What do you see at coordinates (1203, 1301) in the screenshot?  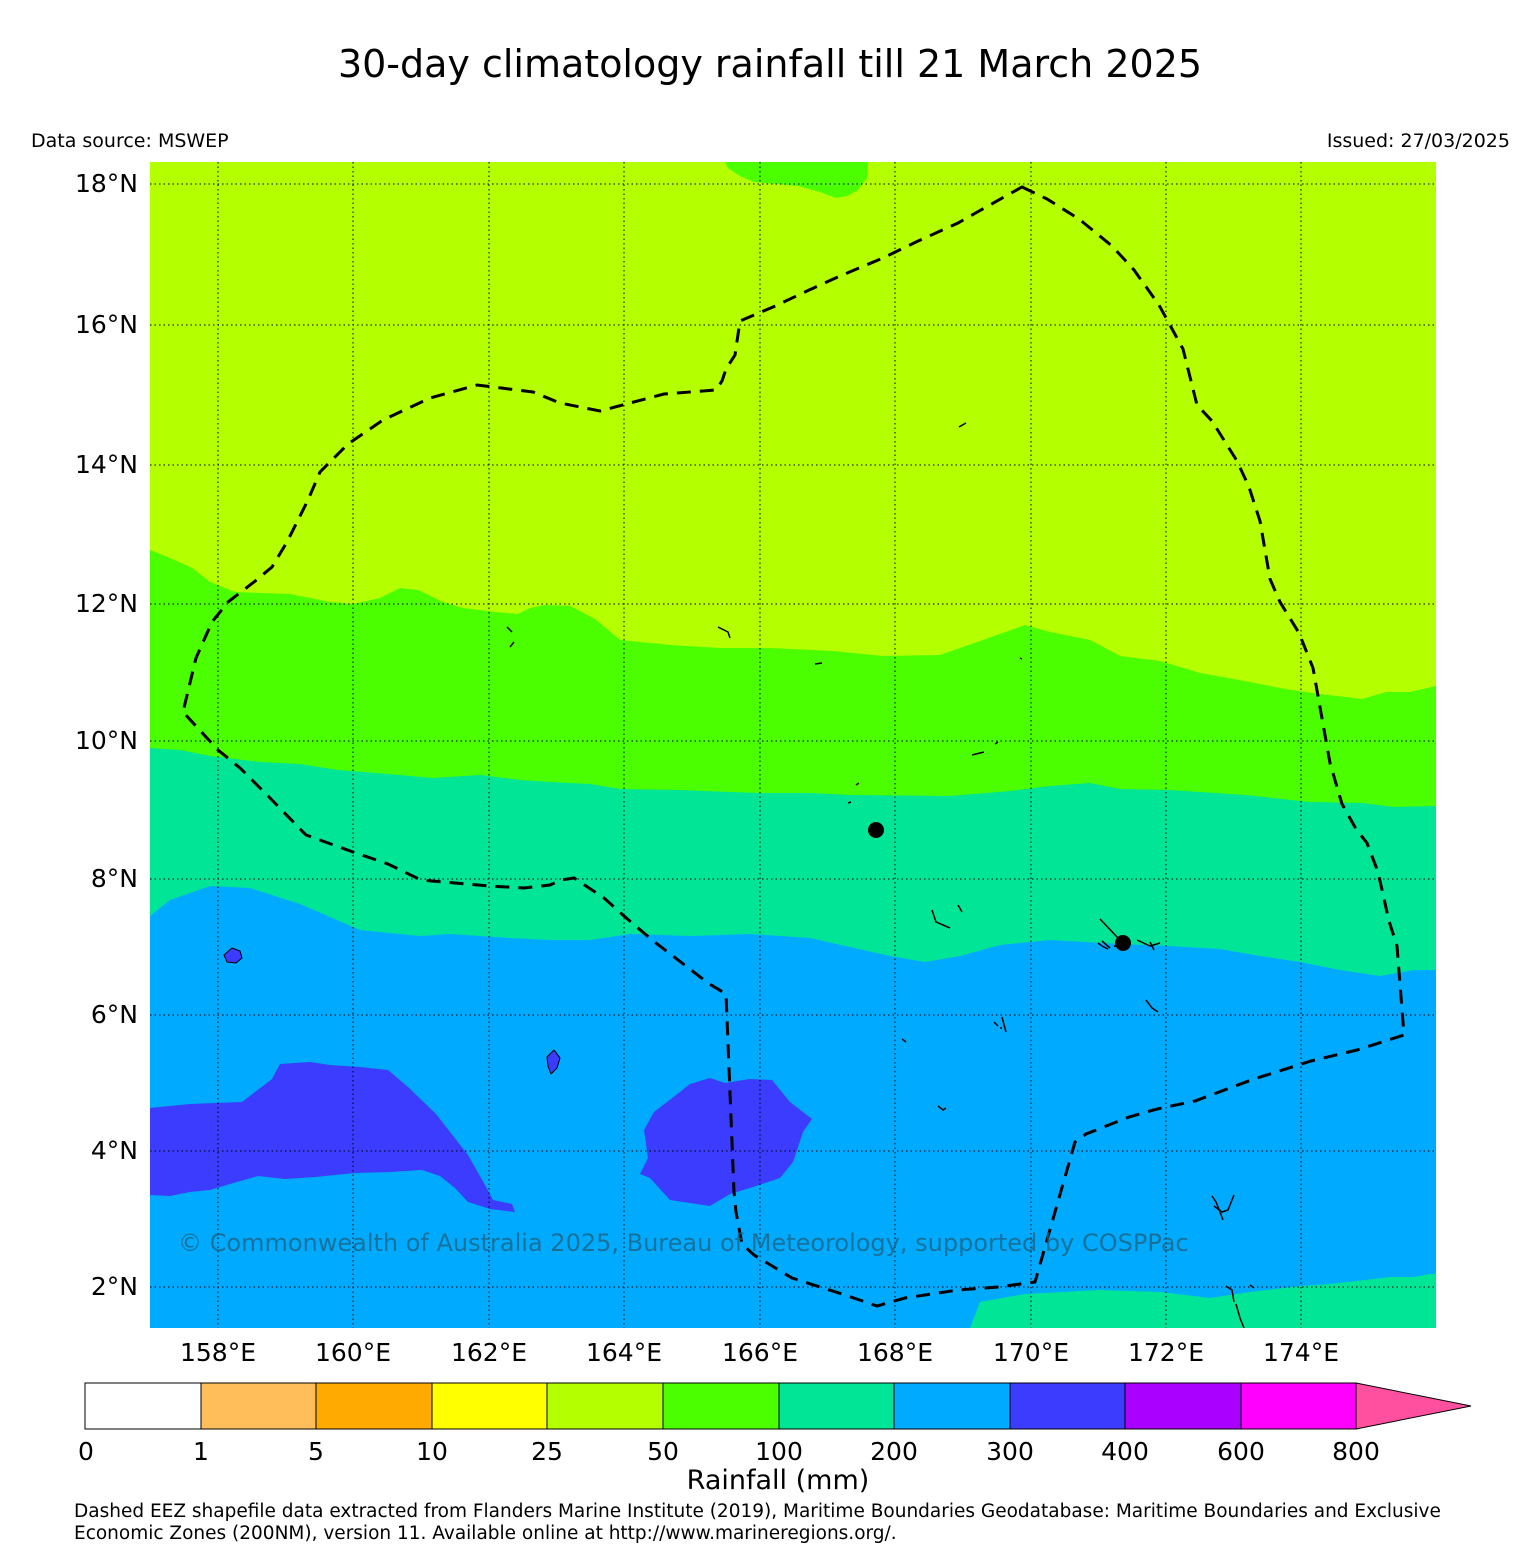 I see `zone-100-200-south` at bounding box center [1203, 1301].